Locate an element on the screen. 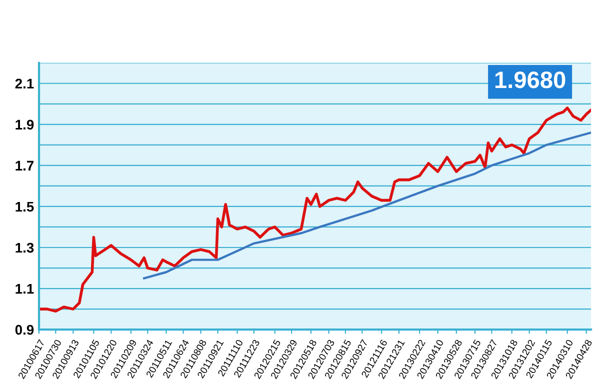 This screenshot has height=381, width=600. y-tick-label: 0.9 is located at coordinates (24, 329).